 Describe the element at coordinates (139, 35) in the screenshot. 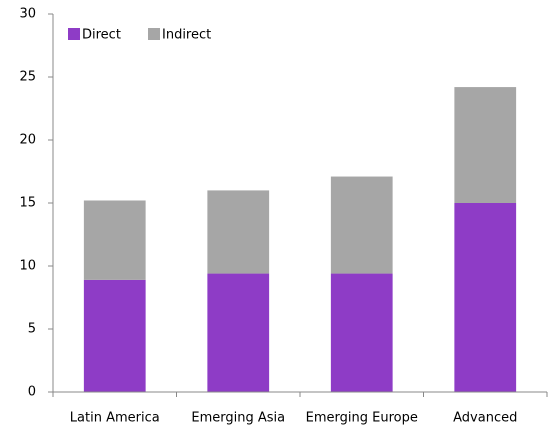

I see `legend: Direct Indirect` at that location.